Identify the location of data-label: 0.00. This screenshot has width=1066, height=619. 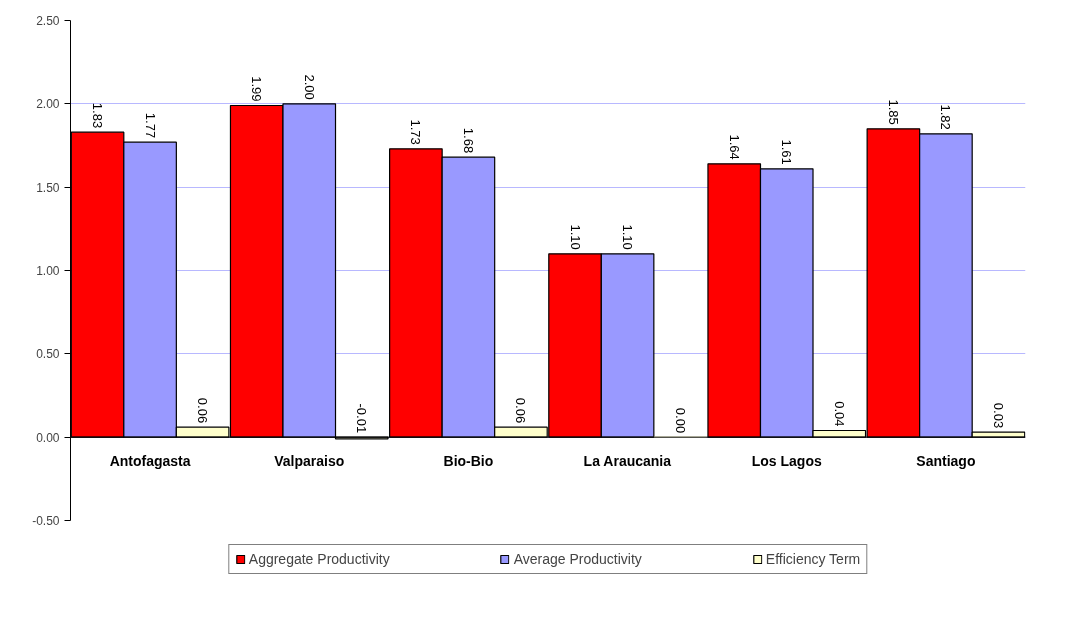
(680, 420).